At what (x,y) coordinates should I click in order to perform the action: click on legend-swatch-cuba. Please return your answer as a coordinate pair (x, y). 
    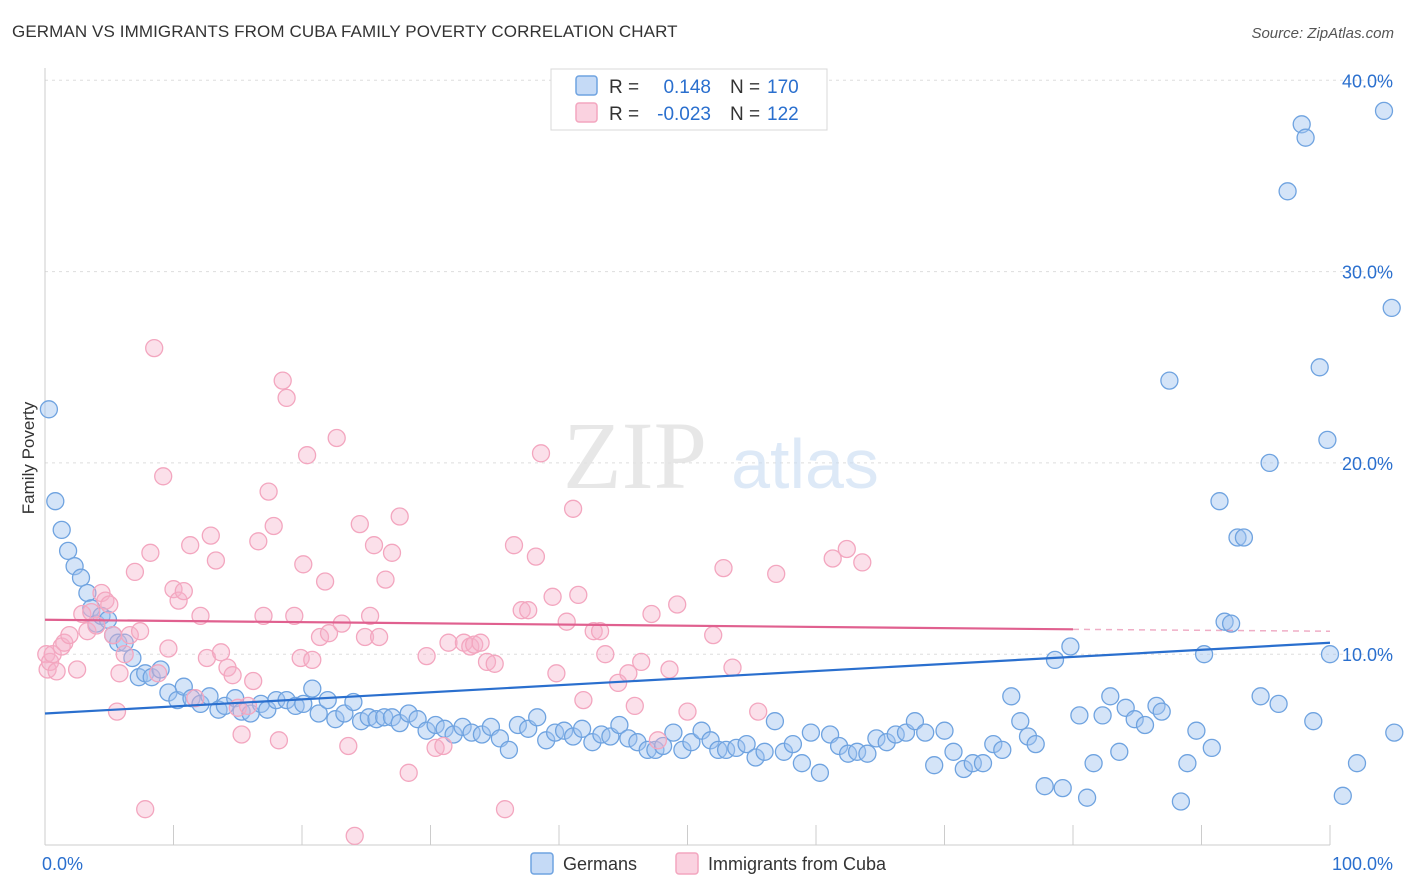
    Looking at the image, I should click on (586, 112).